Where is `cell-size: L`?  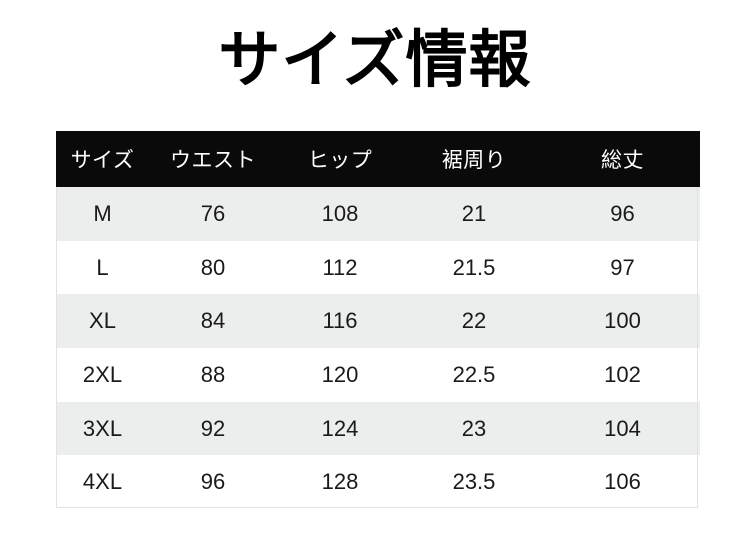 cell-size: L is located at coordinates (102, 267).